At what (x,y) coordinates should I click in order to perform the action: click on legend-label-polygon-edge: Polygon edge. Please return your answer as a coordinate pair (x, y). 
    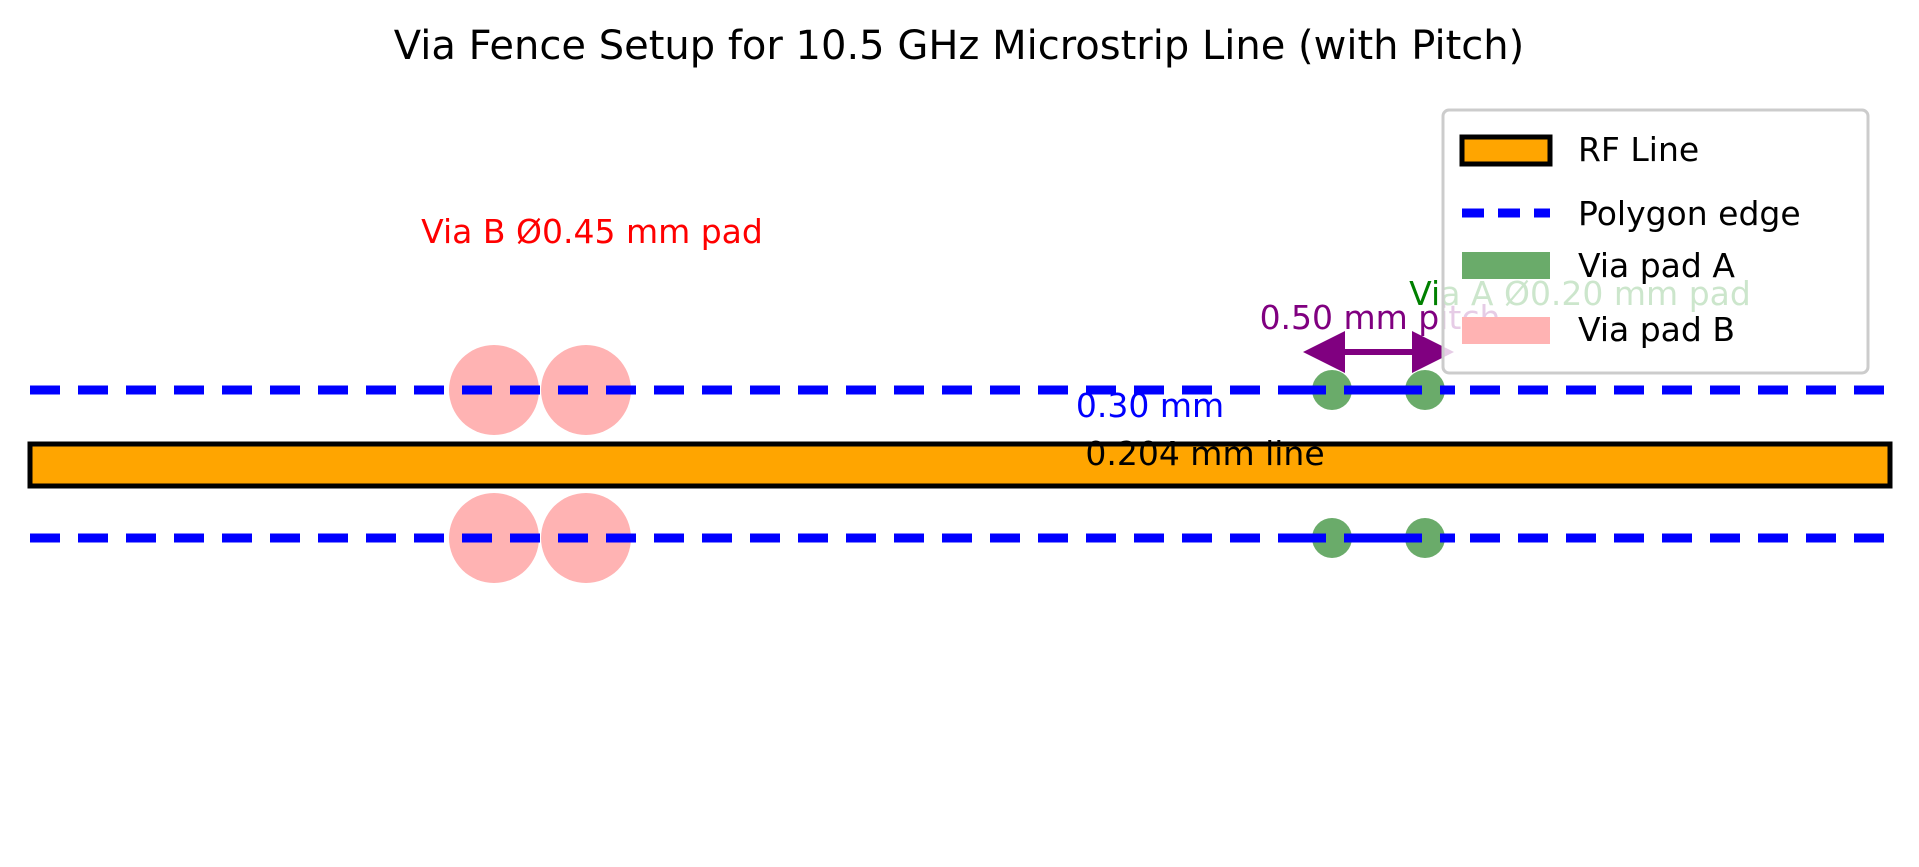
    Looking at the image, I should click on (1689, 213).